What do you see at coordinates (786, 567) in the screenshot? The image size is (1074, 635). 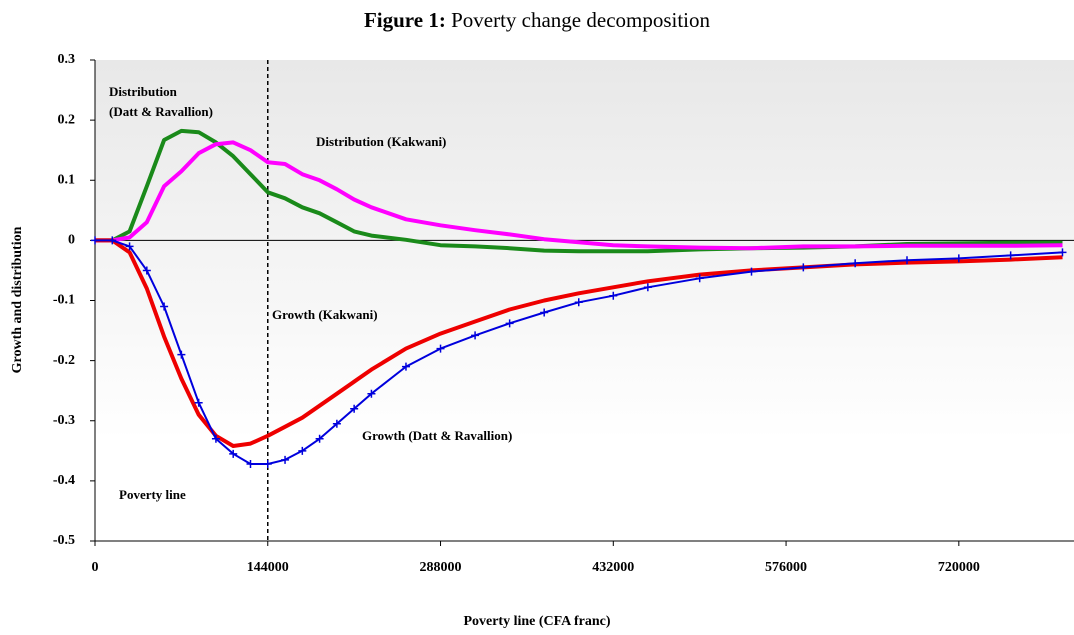 I see `x-tick-label: 576000` at bounding box center [786, 567].